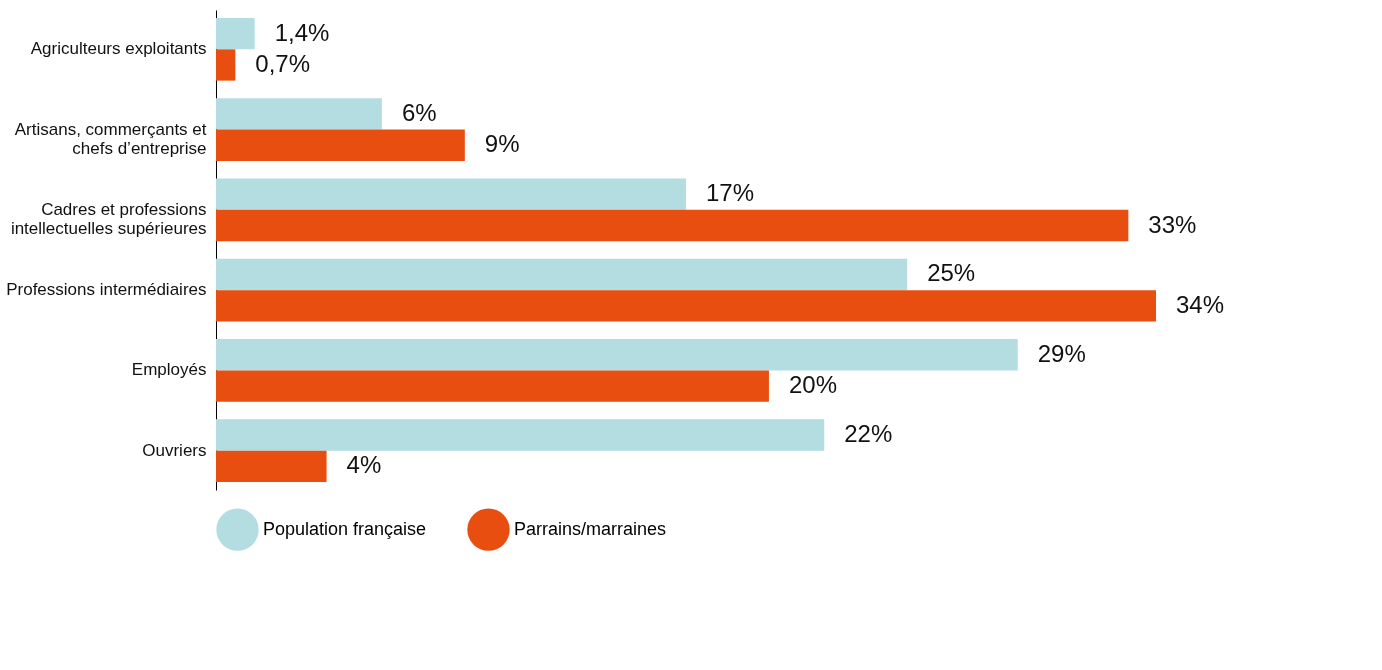  What do you see at coordinates (868, 434) in the screenshot?
I see `data-label: 22%` at bounding box center [868, 434].